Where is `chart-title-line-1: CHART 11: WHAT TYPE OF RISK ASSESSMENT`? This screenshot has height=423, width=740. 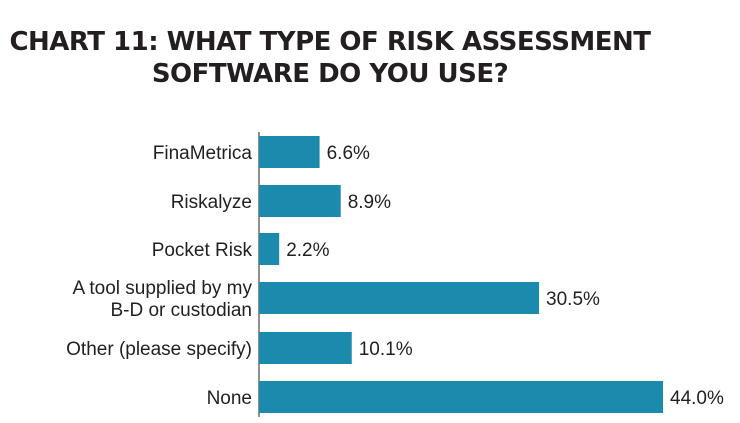 chart-title-line-1: CHART 11: WHAT TYPE OF RISK ASSESSMENT is located at coordinates (330, 42).